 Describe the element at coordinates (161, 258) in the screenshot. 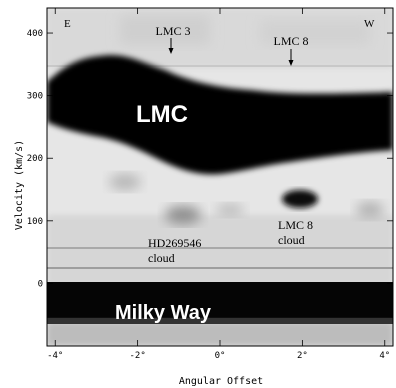

I see `hd269546-cloud-label-line2: cloud` at that location.